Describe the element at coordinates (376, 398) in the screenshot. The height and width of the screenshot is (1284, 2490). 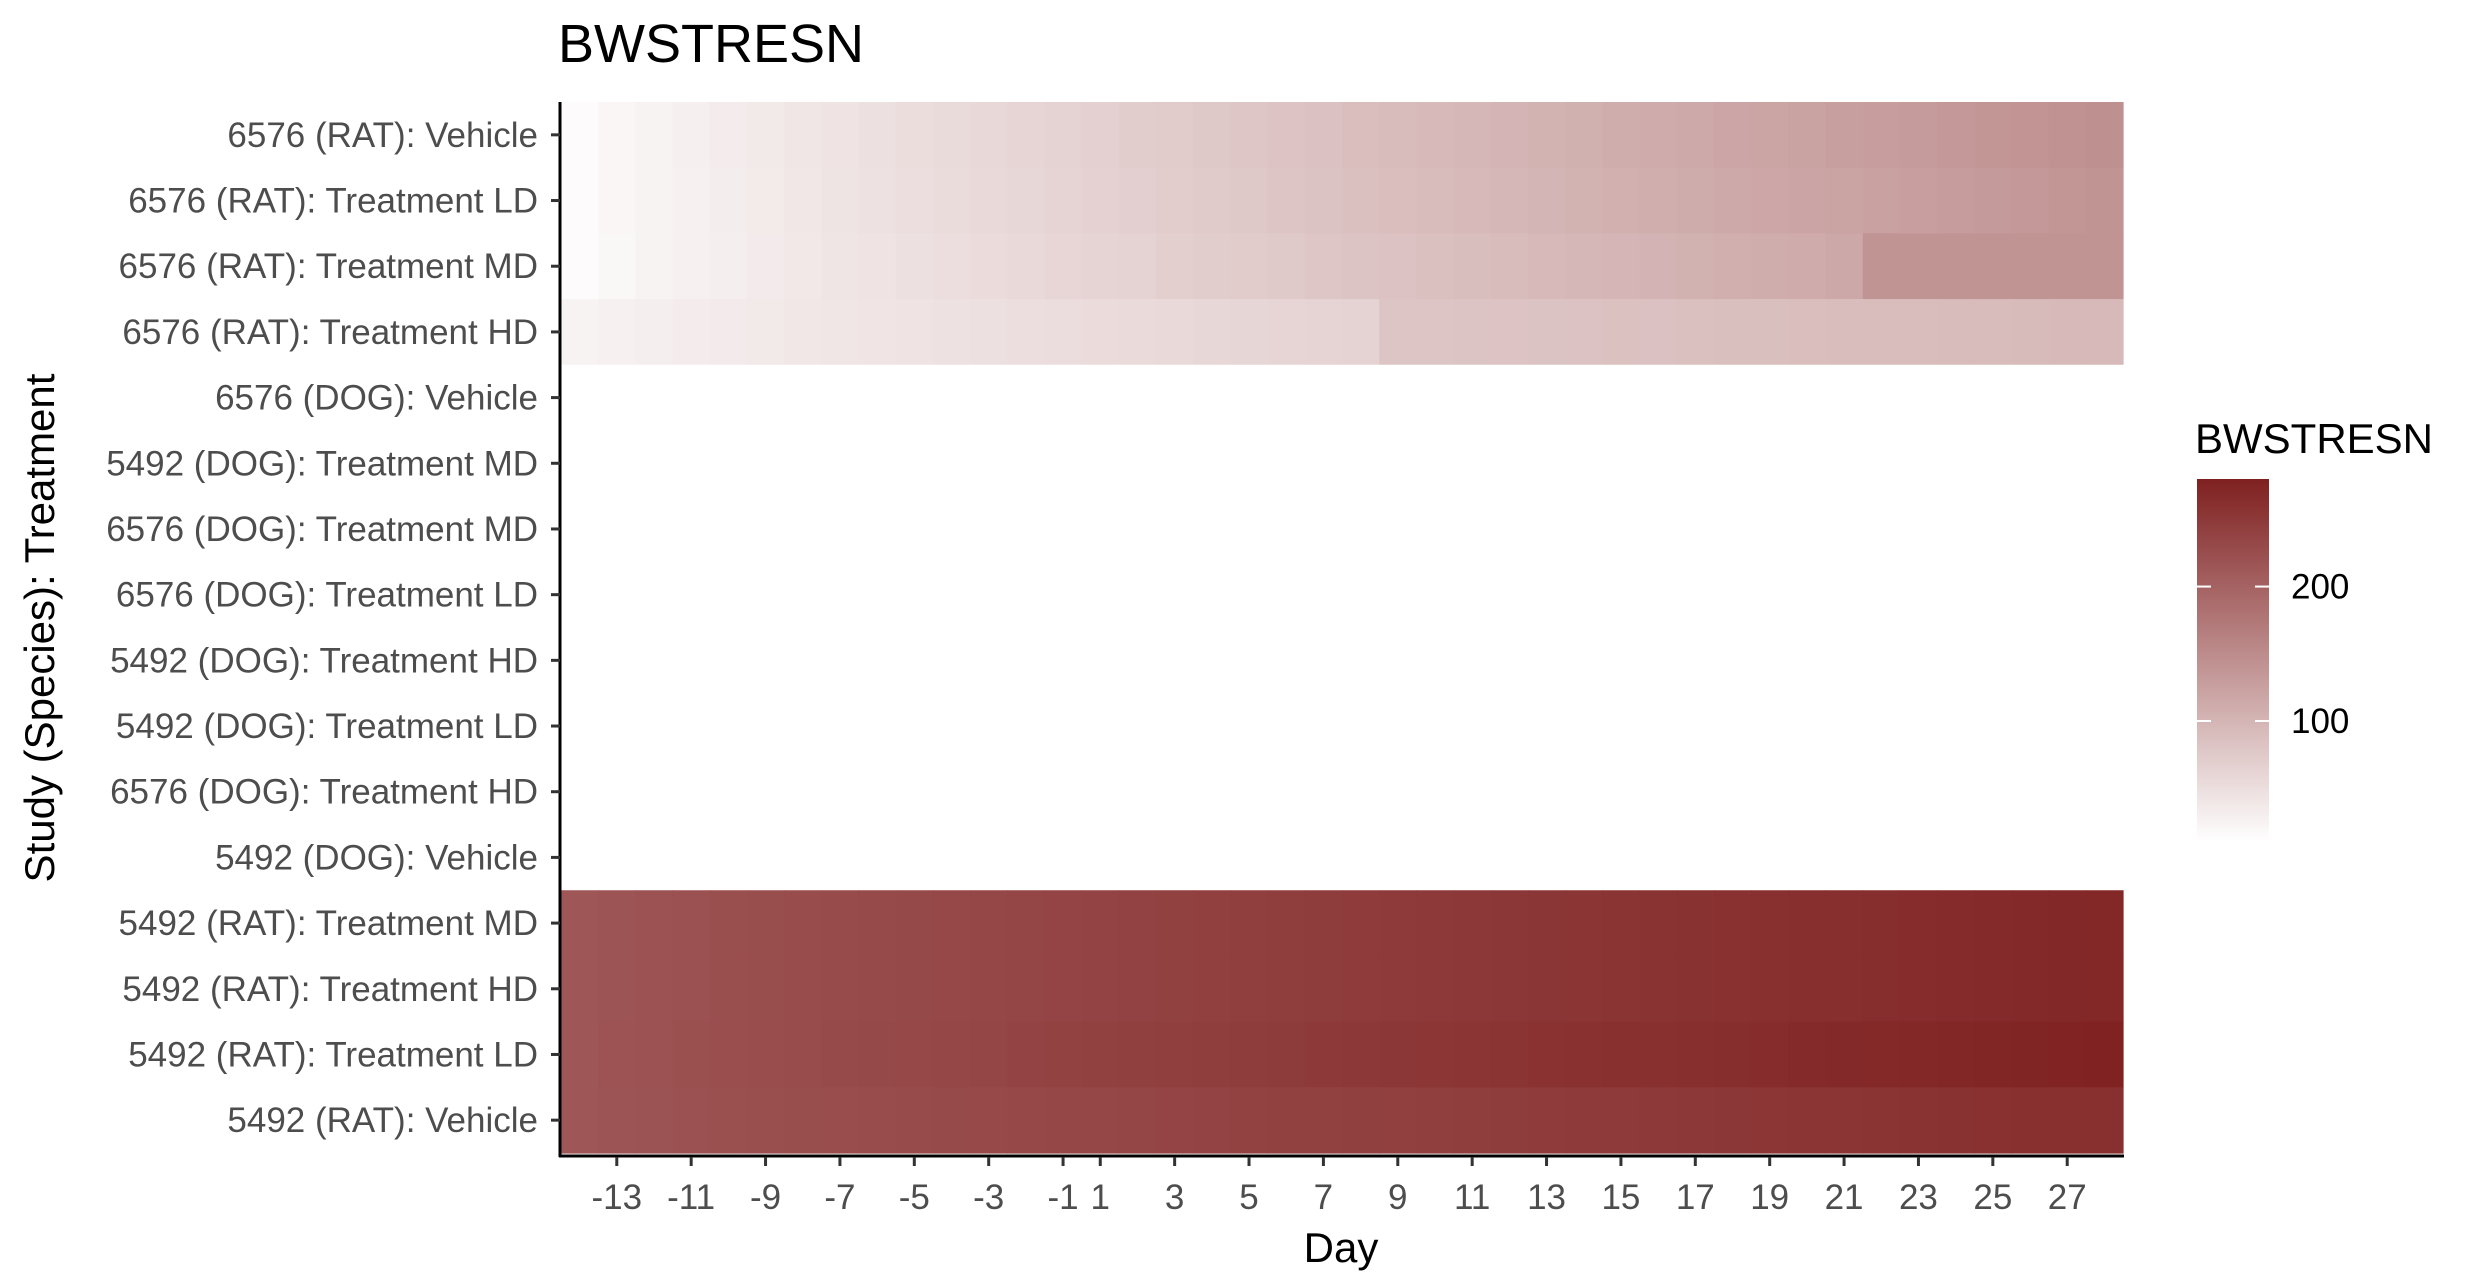
I see `y-tick-label: 6576 (DOG): Vehicle` at that location.